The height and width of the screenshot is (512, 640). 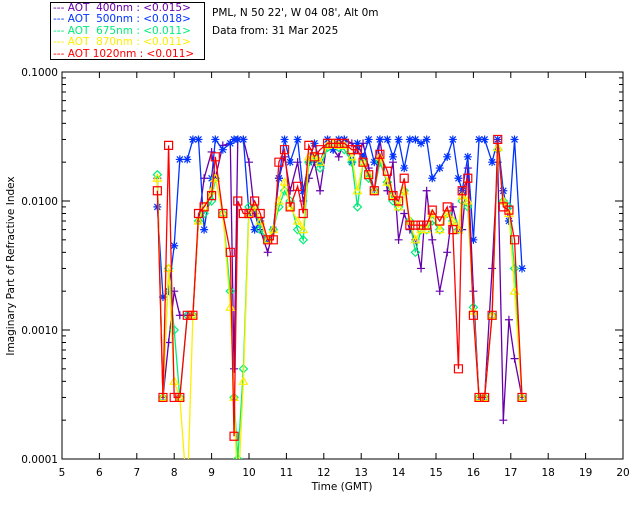 I want to click on chart-subtitle: Data from: 31 Mar 2025, so click(x=275, y=31).